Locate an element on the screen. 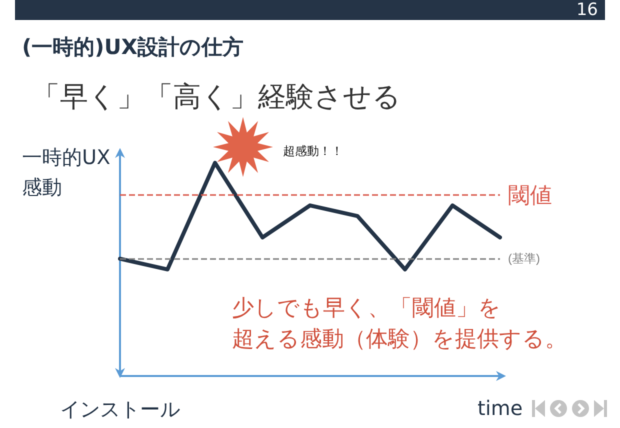  text: 16 is located at coordinates (587, 10).